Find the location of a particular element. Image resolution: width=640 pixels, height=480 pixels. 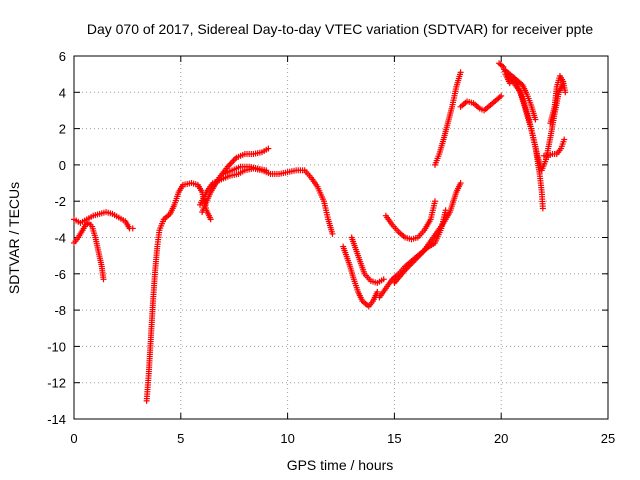

y-axis-label: SDTVAR / TECUs is located at coordinates (14, 238).